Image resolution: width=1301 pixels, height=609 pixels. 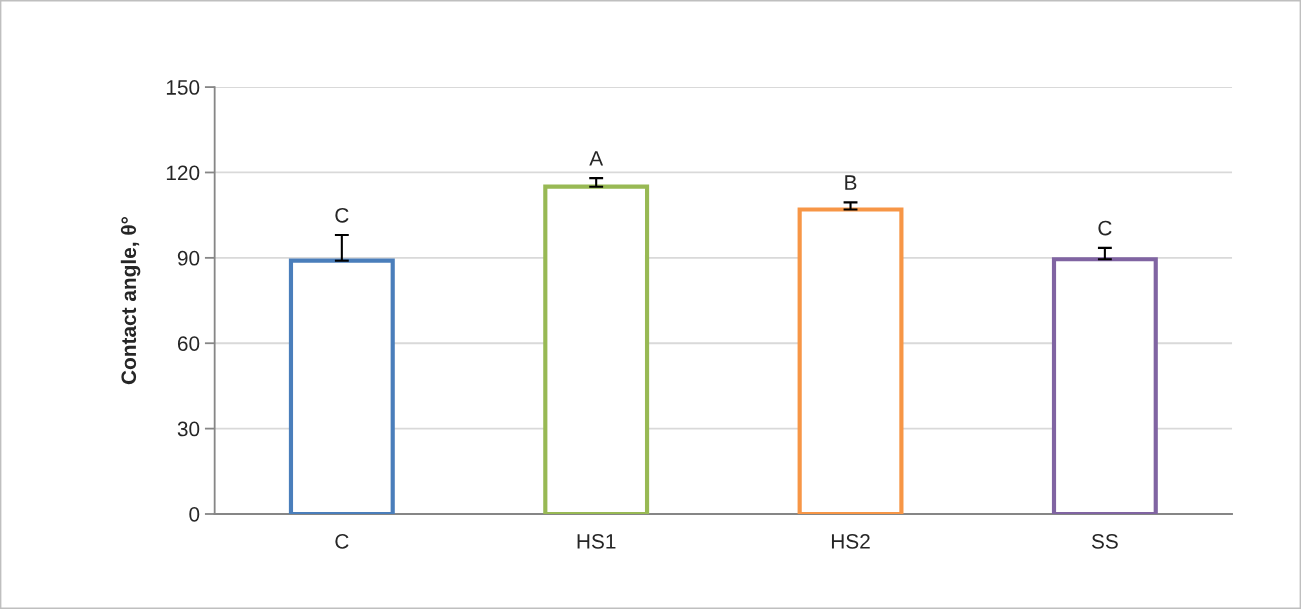 What do you see at coordinates (850, 541) in the screenshot?
I see `x-tick-label: HS2` at bounding box center [850, 541].